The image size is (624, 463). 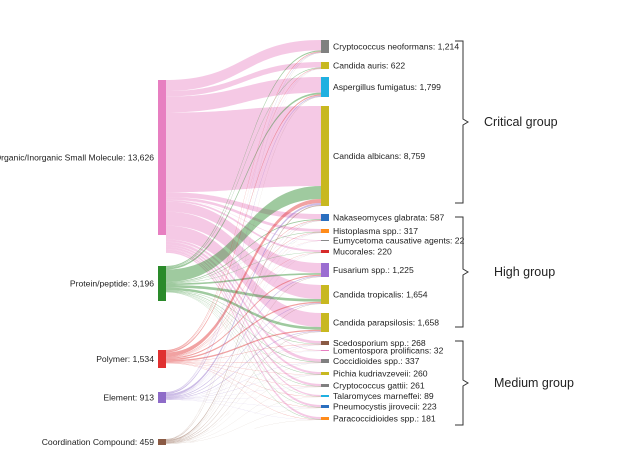 I want to click on link-organic-inorganic-small-molecule-to-aspergillus-fumigatus, so click(x=243, y=95).